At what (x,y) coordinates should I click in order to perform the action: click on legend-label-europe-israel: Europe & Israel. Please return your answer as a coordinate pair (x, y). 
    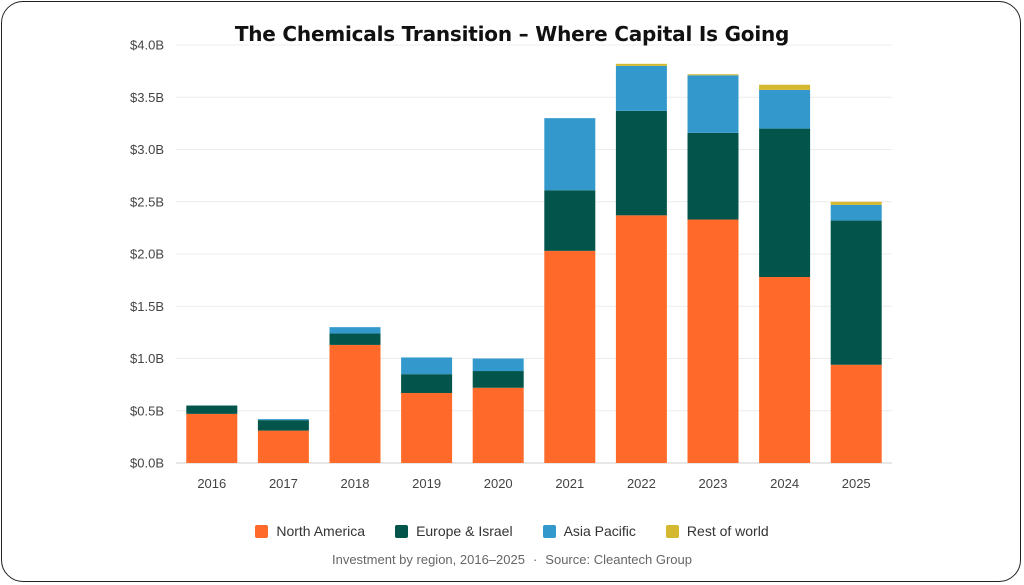
    Looking at the image, I should click on (464, 531).